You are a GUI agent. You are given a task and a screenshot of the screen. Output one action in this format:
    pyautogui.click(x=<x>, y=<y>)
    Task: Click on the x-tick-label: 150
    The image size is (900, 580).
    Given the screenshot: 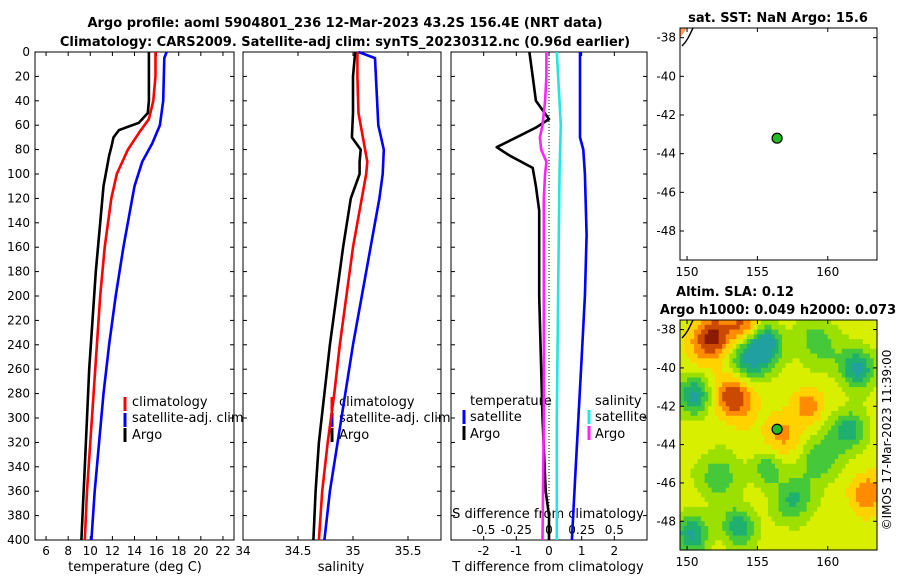 What is the action you would take?
    pyautogui.click(x=687, y=272)
    